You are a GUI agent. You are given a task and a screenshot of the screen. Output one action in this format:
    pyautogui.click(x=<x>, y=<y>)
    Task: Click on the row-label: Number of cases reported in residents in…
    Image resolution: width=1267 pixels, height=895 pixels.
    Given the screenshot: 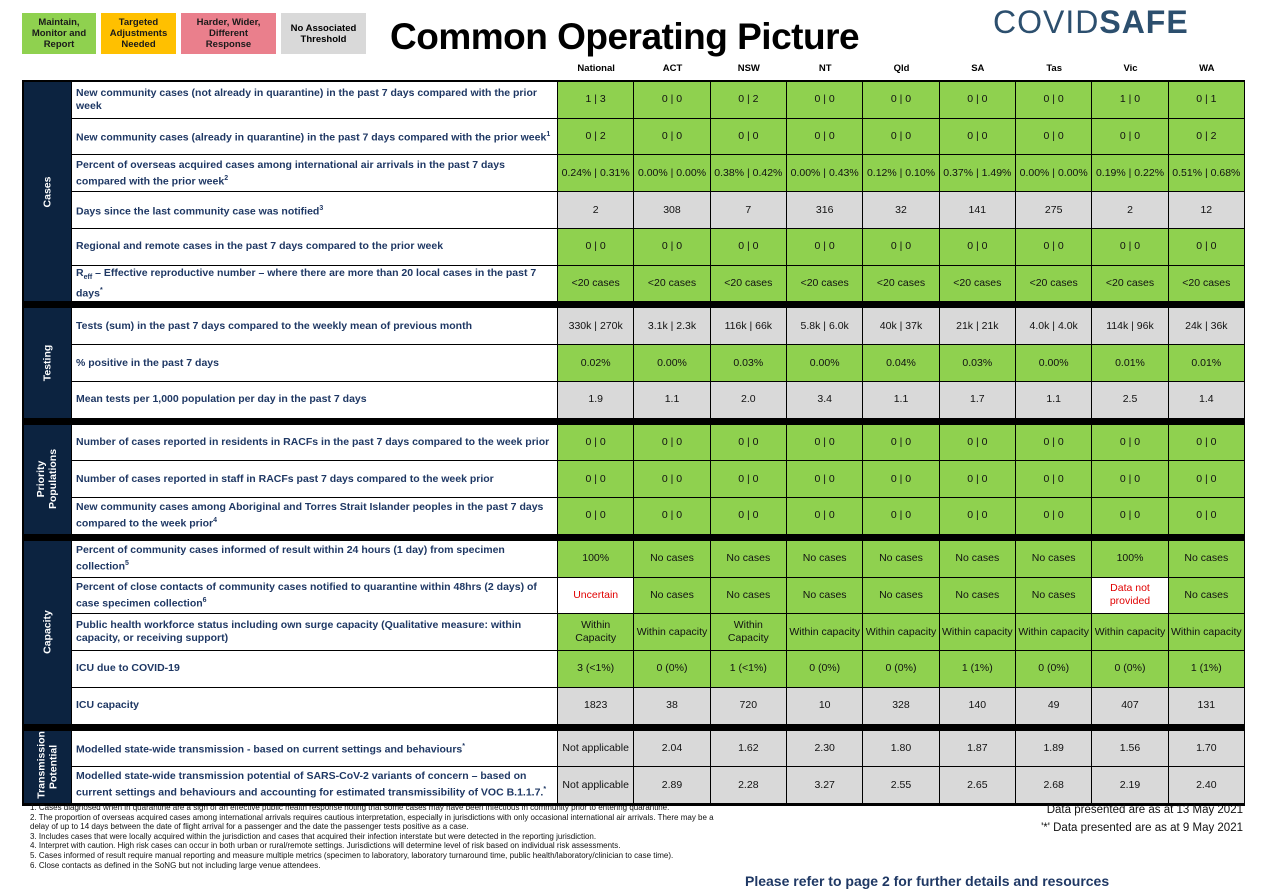 What is the action you would take?
    pyautogui.click(x=314, y=442)
    